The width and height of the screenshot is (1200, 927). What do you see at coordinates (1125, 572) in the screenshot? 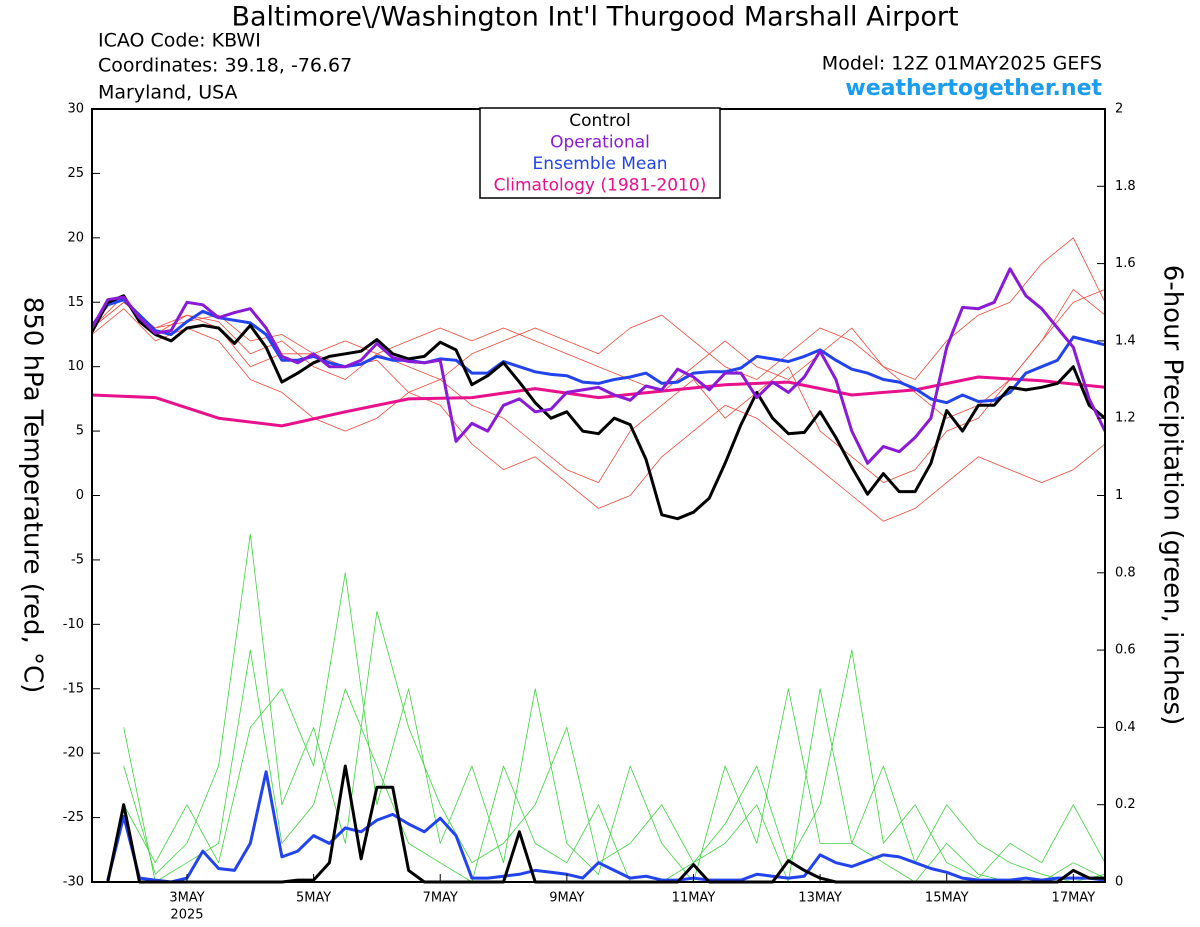
I see `y2-tick-label: 0.8` at bounding box center [1125, 572].